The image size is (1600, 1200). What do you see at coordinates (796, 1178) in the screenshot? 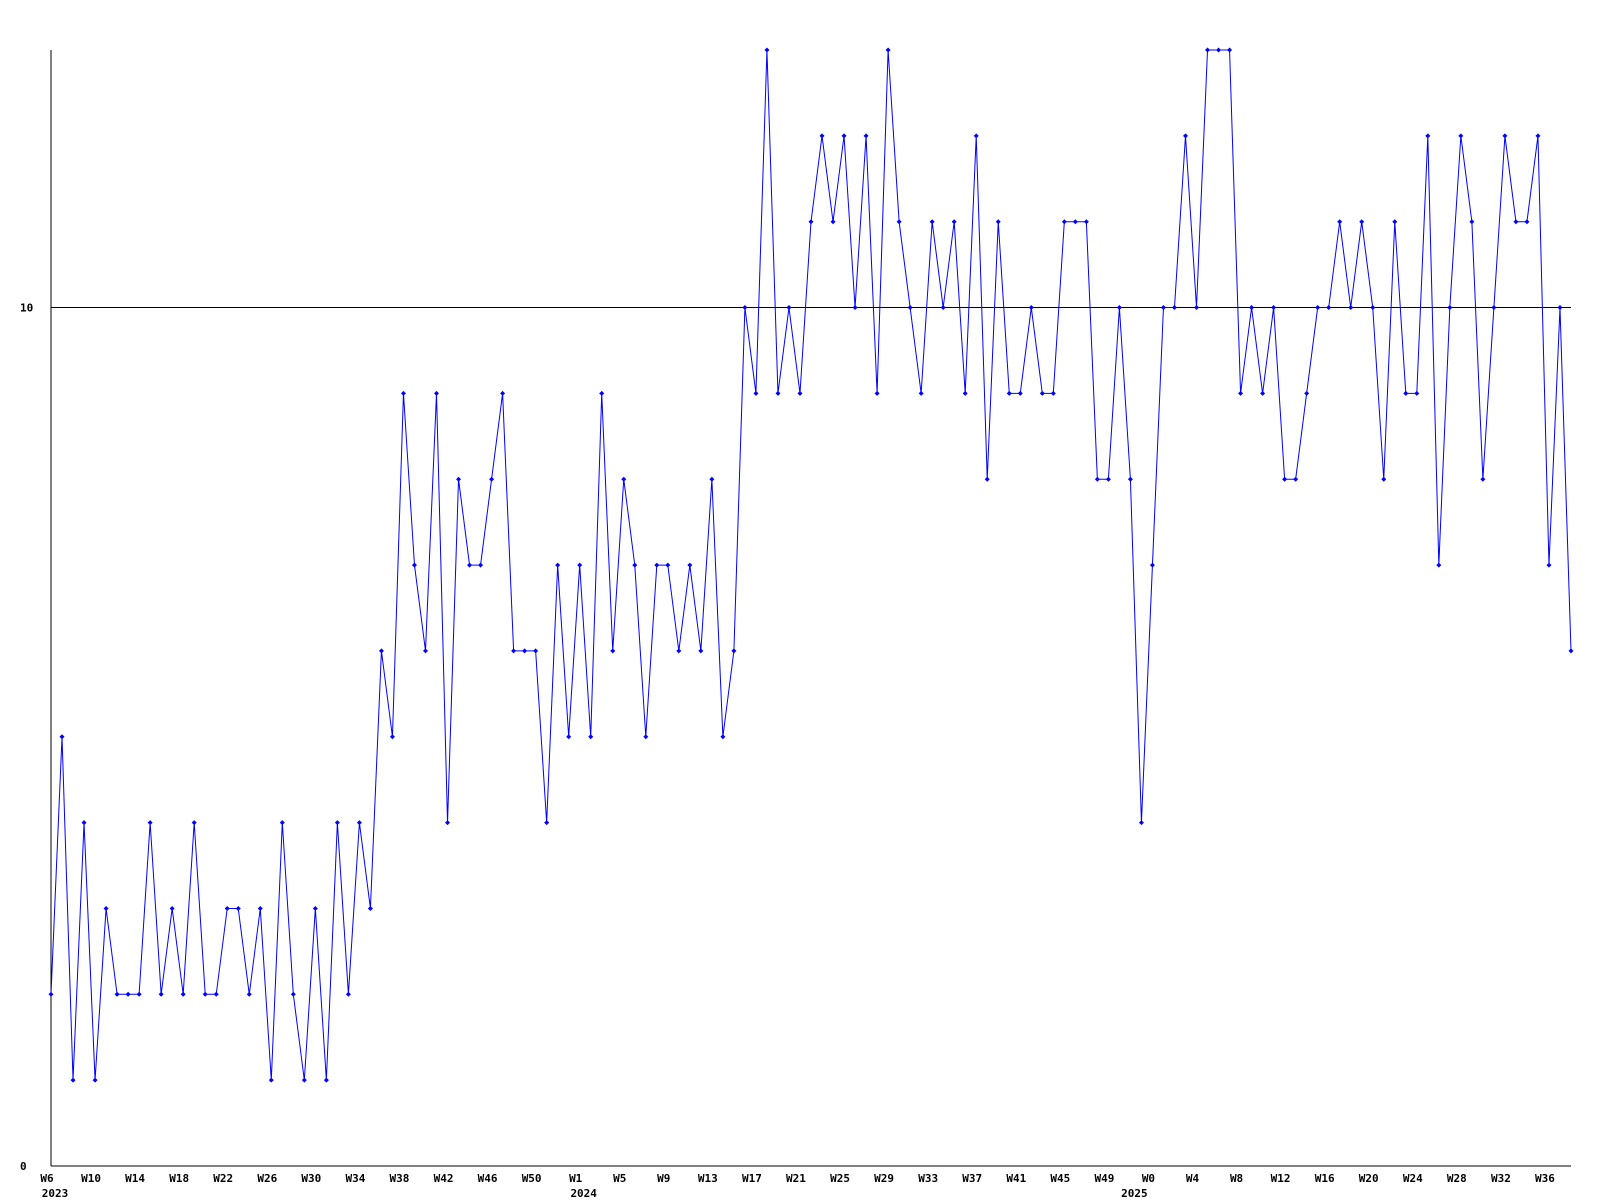
I see `x-tick-label: W21` at bounding box center [796, 1178].